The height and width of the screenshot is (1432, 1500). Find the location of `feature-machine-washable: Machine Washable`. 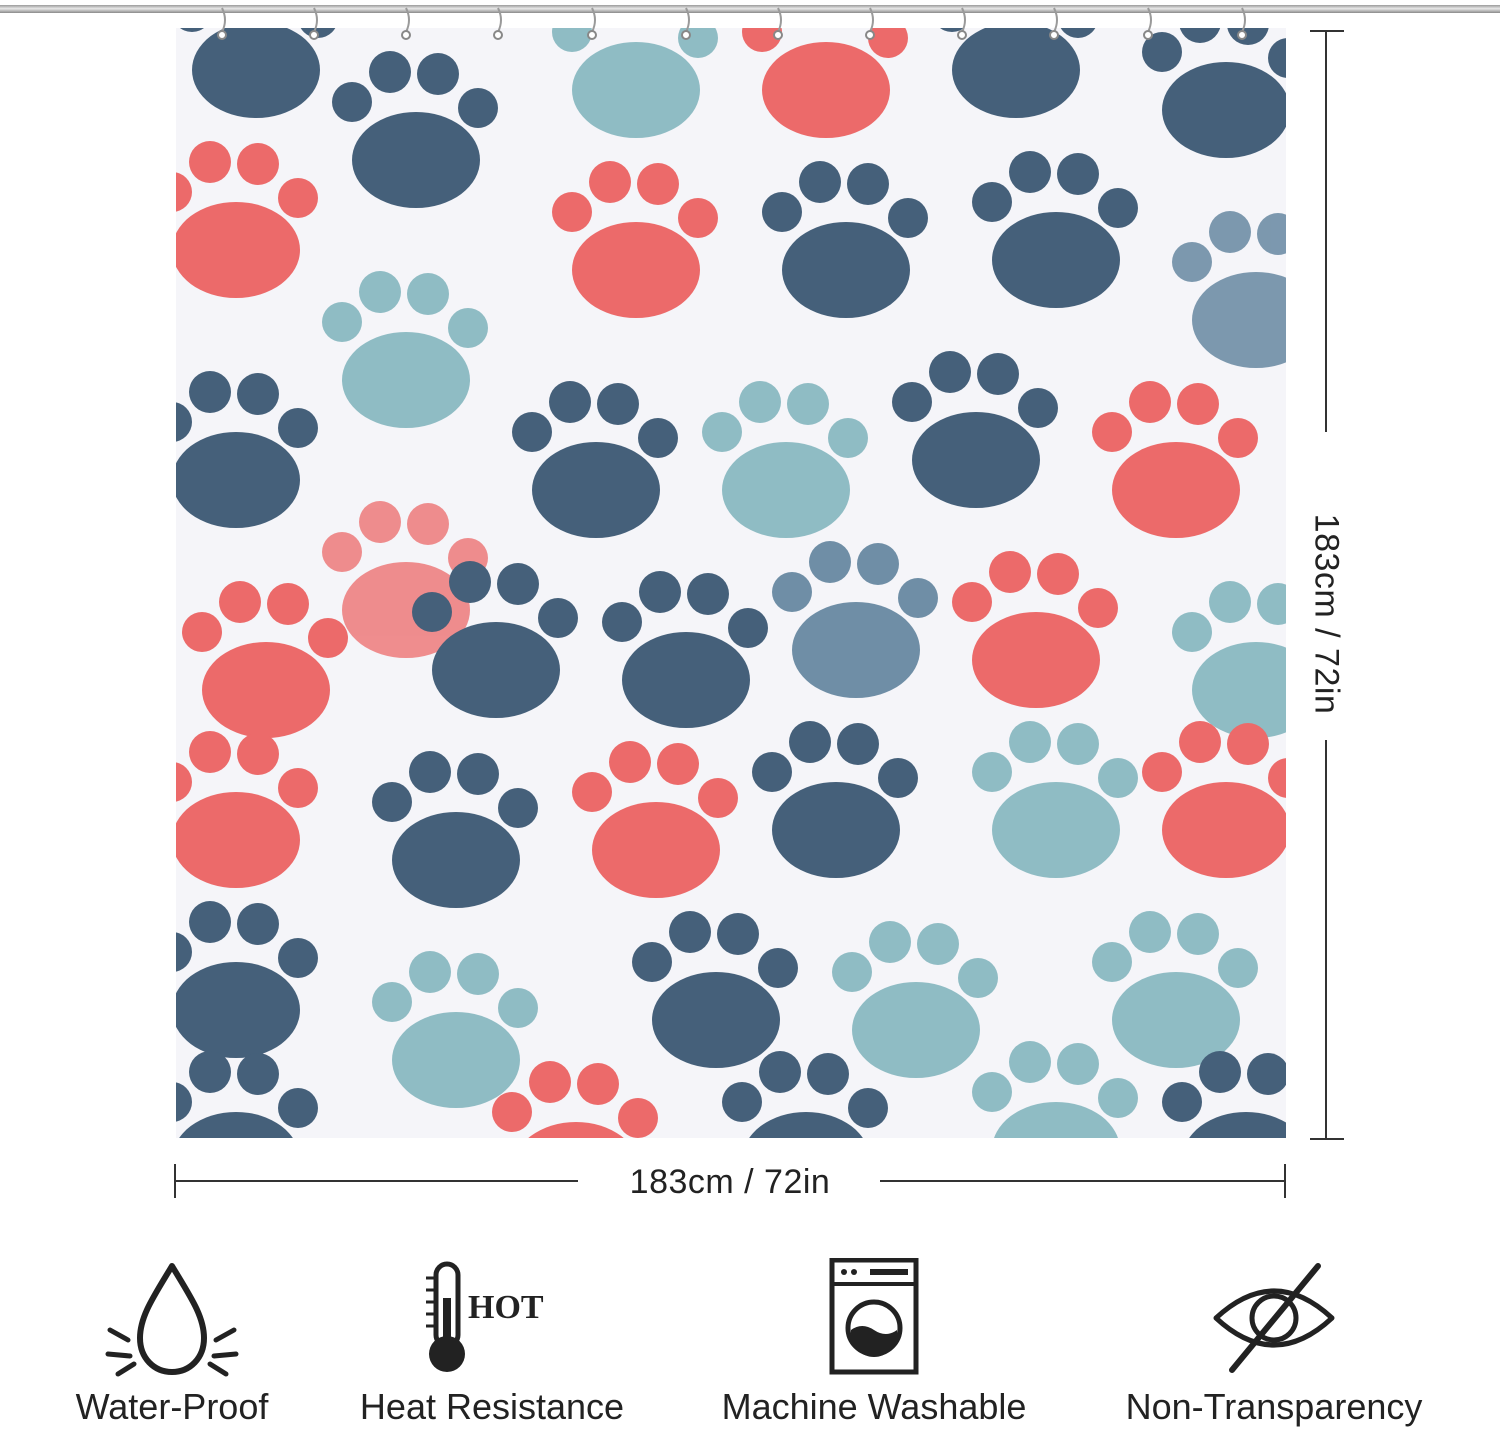

feature-machine-washable: Machine Washable is located at coordinates (874, 1343).